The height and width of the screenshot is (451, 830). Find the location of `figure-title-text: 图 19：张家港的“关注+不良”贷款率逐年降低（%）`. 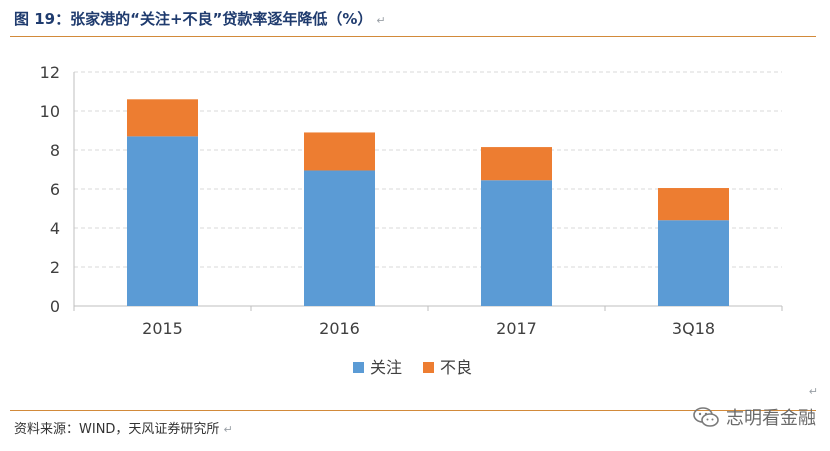

figure-title-text: 图 19：张家港的“关注+不良”贷款率逐年降低（%） is located at coordinates (193, 19).